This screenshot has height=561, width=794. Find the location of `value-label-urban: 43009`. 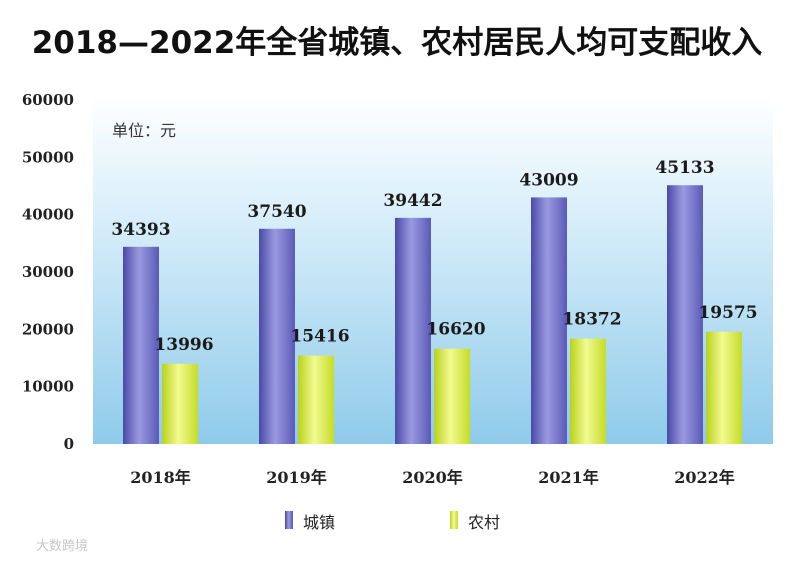

value-label-urban: 43009 is located at coordinates (548, 180).